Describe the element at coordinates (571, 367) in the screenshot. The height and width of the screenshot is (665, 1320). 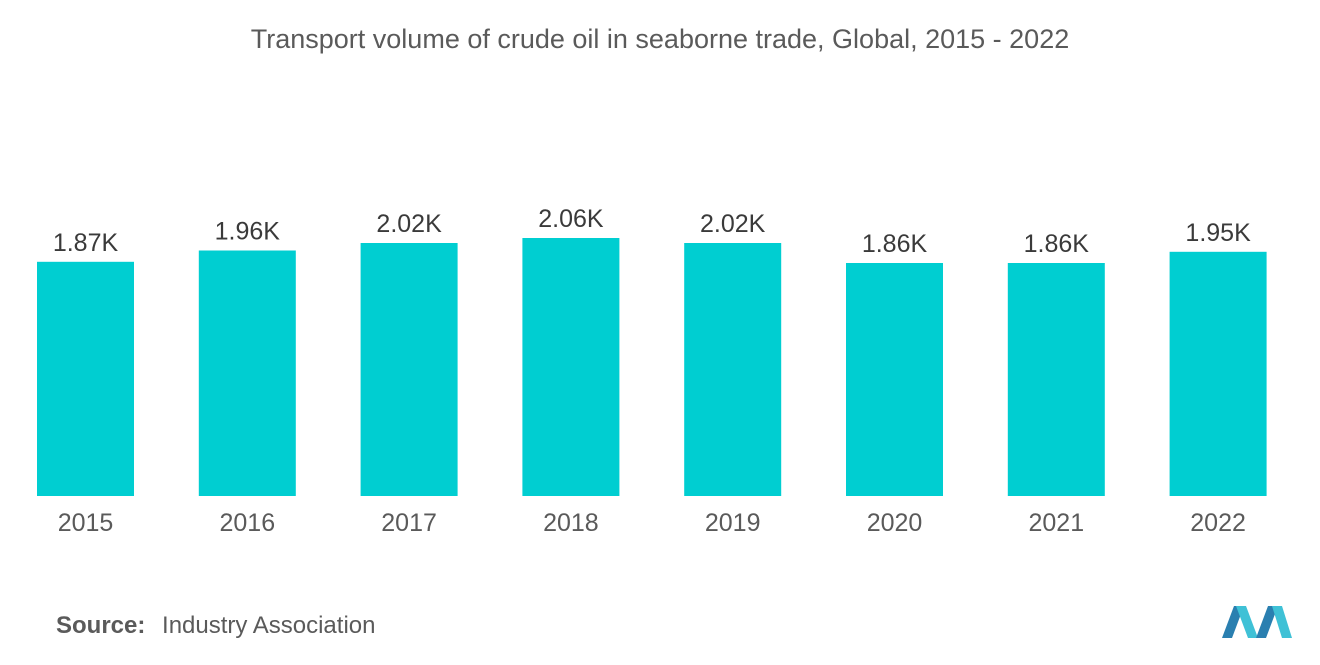
I see `bar-2018` at that location.